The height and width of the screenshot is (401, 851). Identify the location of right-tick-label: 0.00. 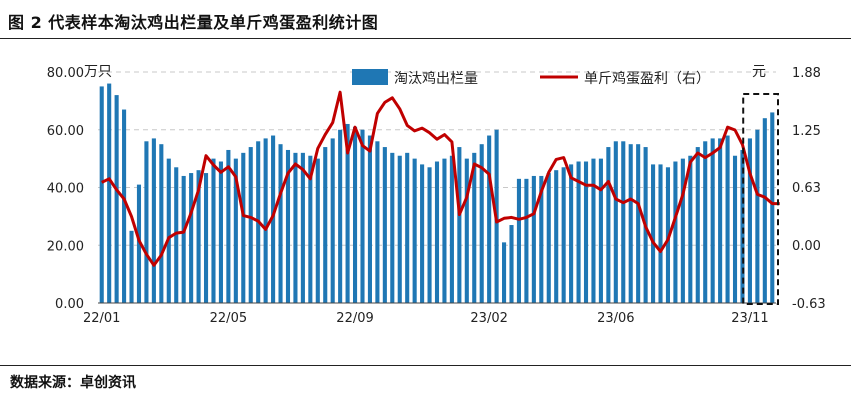
(806, 246).